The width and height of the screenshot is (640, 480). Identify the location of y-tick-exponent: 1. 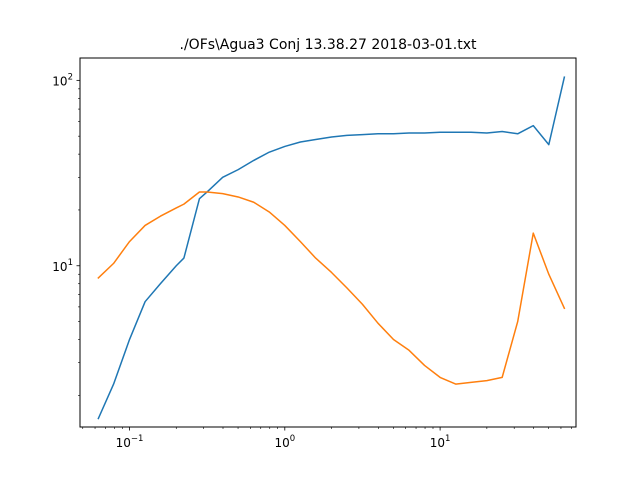
(70, 263).